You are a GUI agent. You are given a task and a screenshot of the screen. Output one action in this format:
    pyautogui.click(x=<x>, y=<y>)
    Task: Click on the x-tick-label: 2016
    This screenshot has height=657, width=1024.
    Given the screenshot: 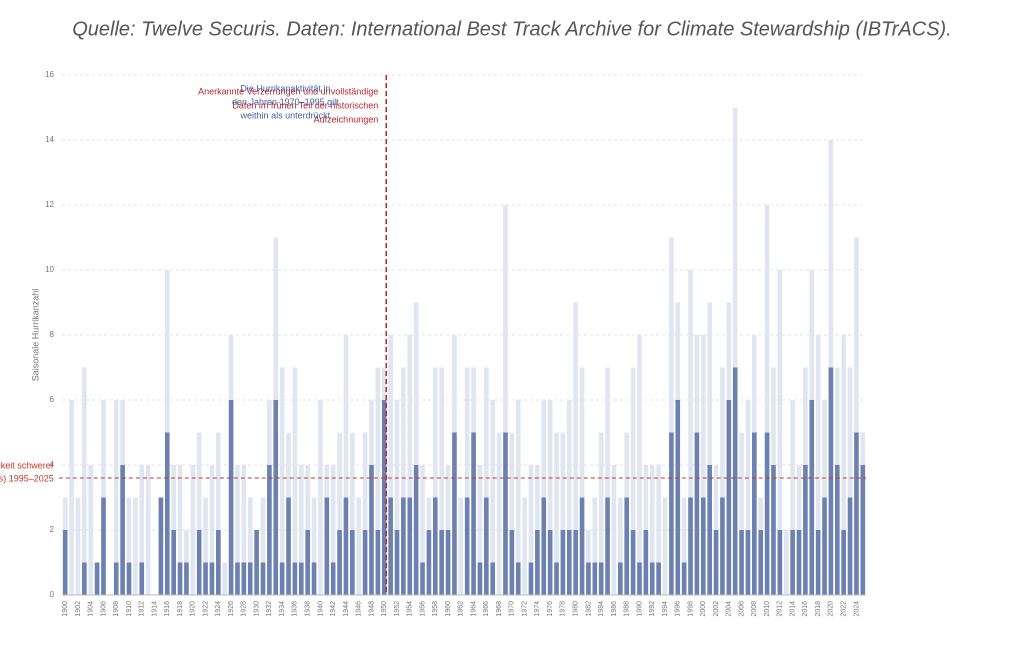 What is the action you would take?
    pyautogui.click(x=805, y=609)
    